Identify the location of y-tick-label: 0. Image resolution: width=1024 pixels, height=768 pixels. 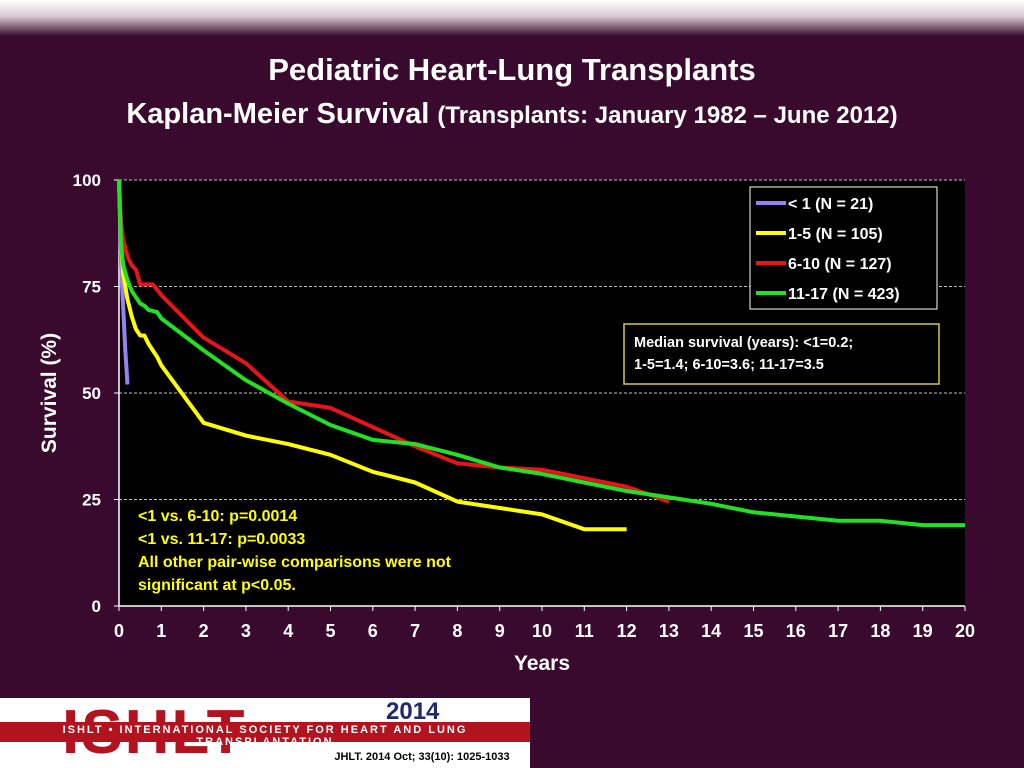
(96, 606).